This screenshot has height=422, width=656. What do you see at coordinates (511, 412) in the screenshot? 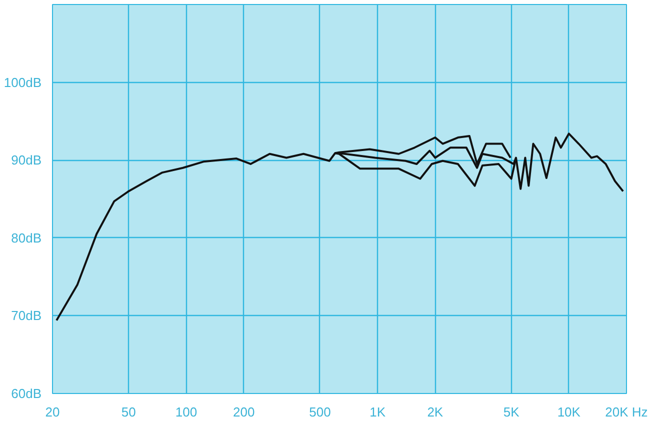
I see `x-tick-label: 5K` at bounding box center [511, 412].